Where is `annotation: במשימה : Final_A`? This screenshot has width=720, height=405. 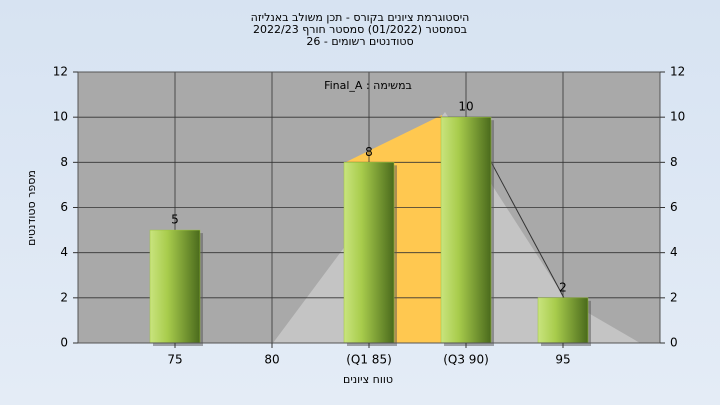 annotation: במשימה : Final_A is located at coordinates (368, 85).